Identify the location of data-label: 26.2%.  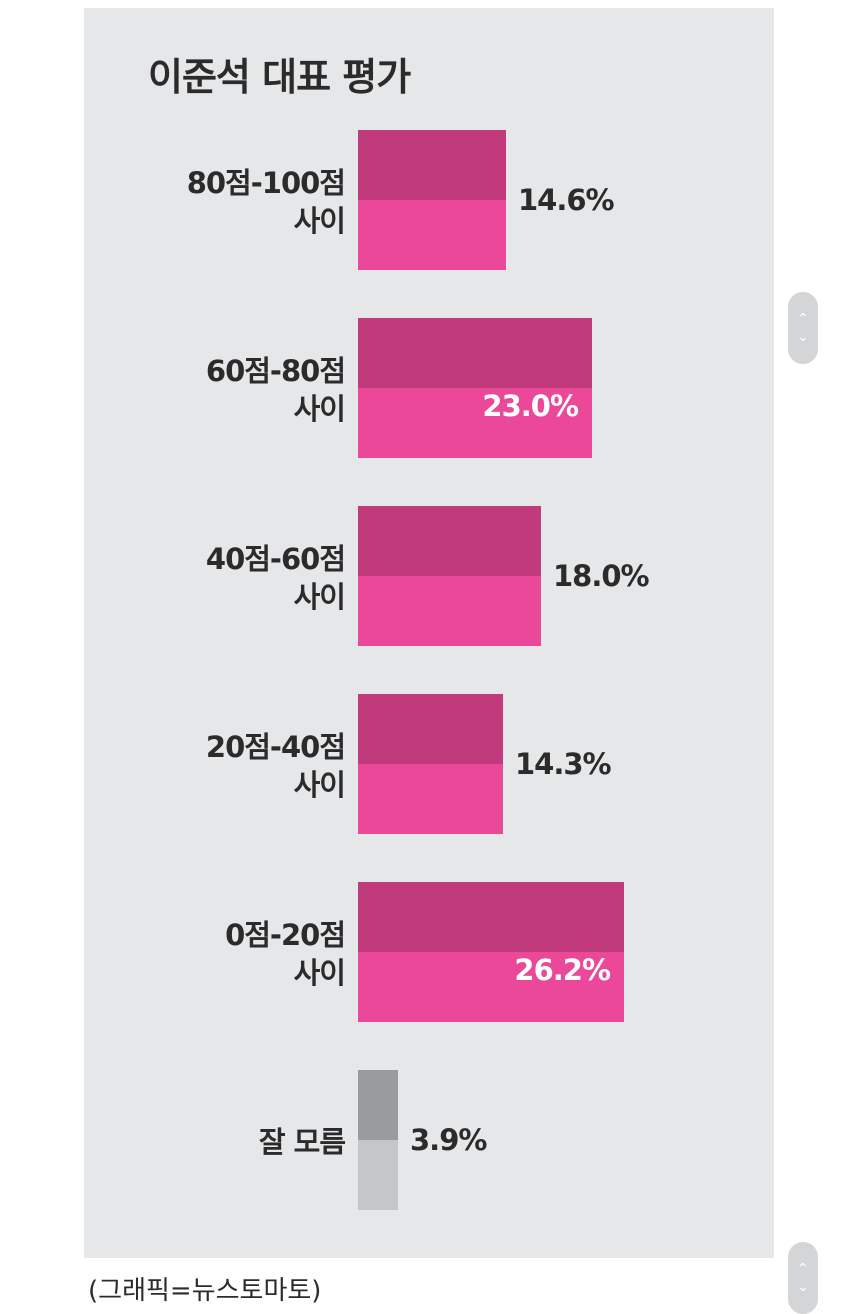
(562, 970).